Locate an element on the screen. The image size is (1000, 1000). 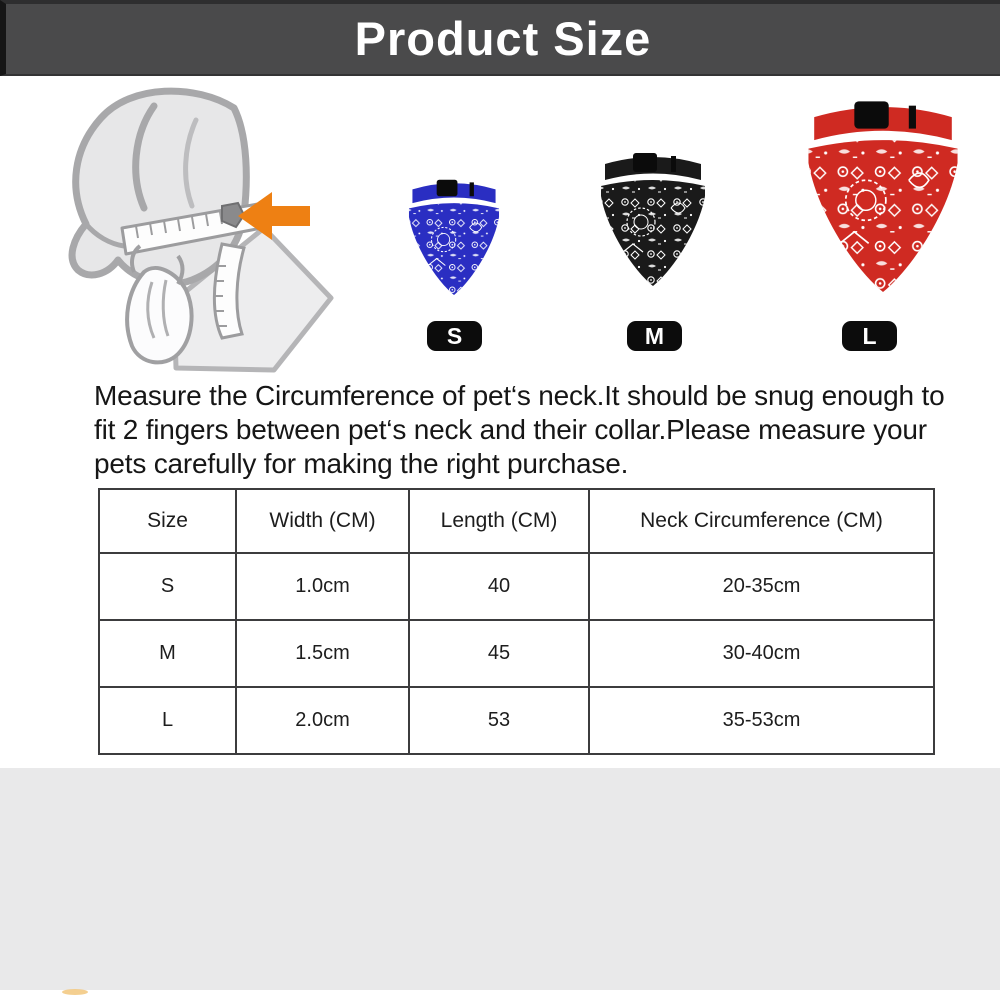
cell-size: S is located at coordinates (167, 586).